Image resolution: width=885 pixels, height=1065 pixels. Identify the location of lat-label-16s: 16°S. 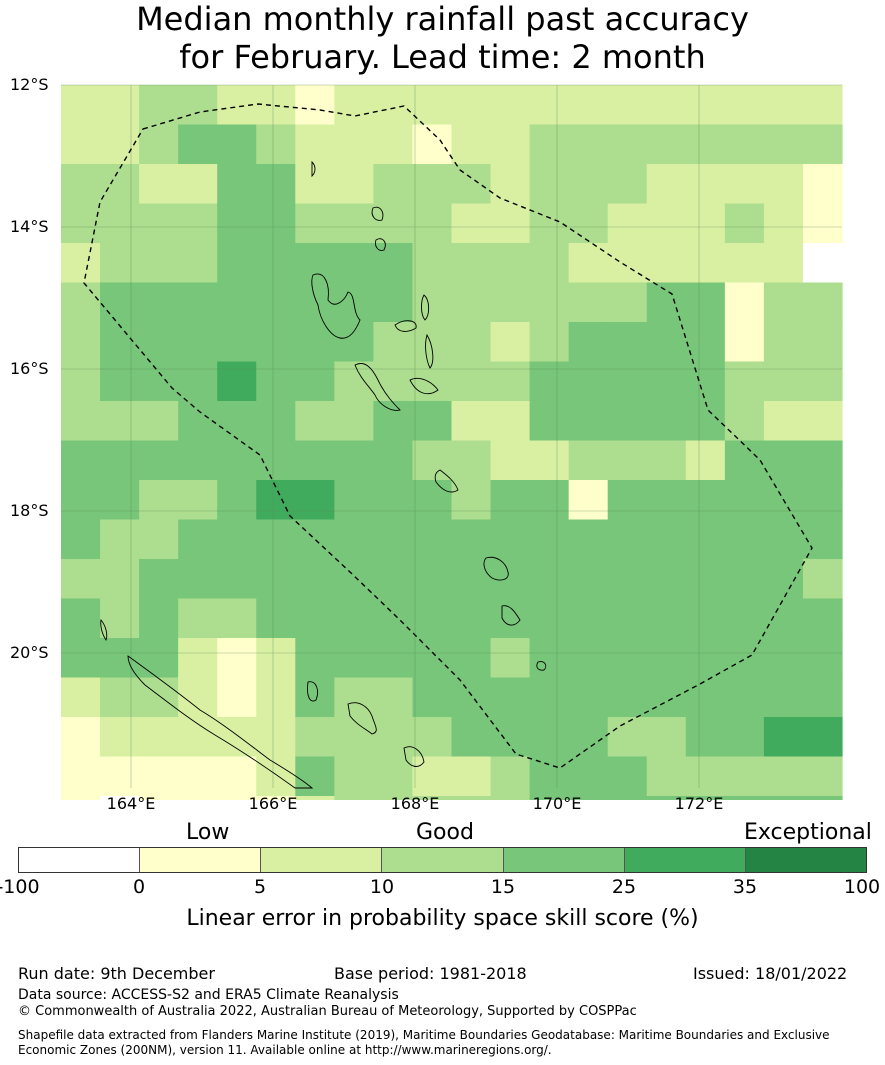
(29, 368).